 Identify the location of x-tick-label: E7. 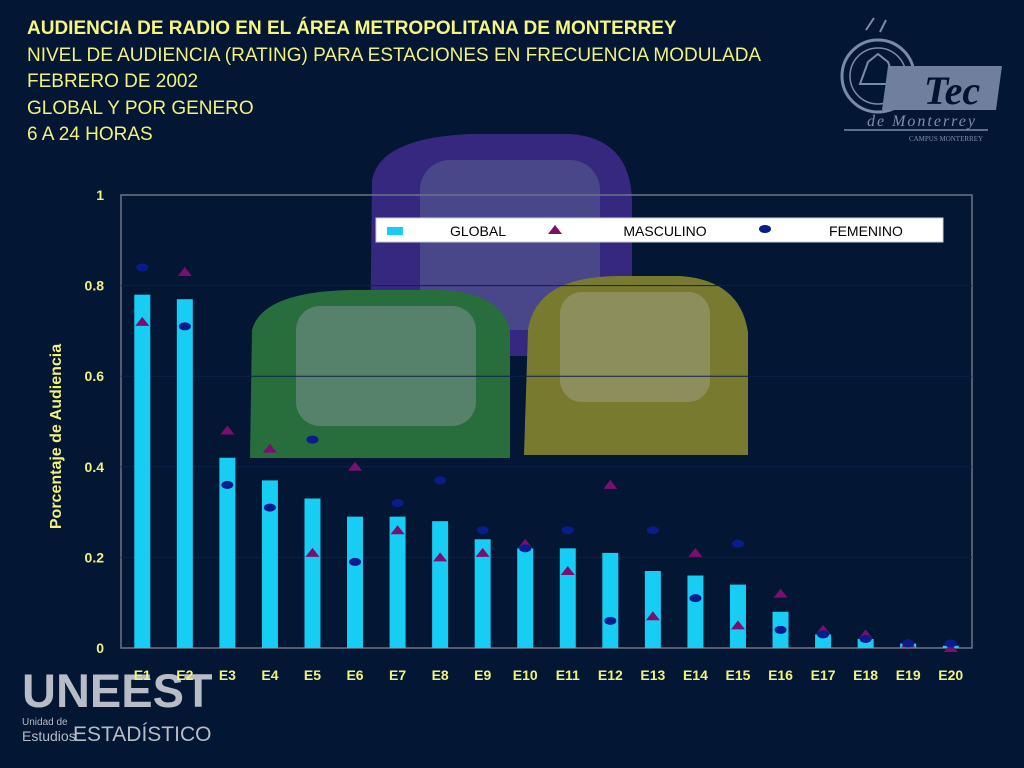
(397, 675).